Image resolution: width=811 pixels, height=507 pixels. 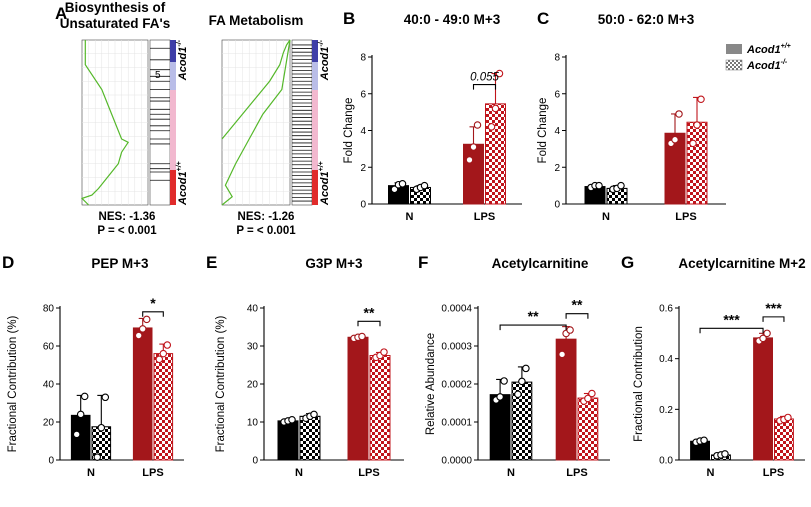 I want to click on y-tick-label: 0.4, so click(x=666, y=359).